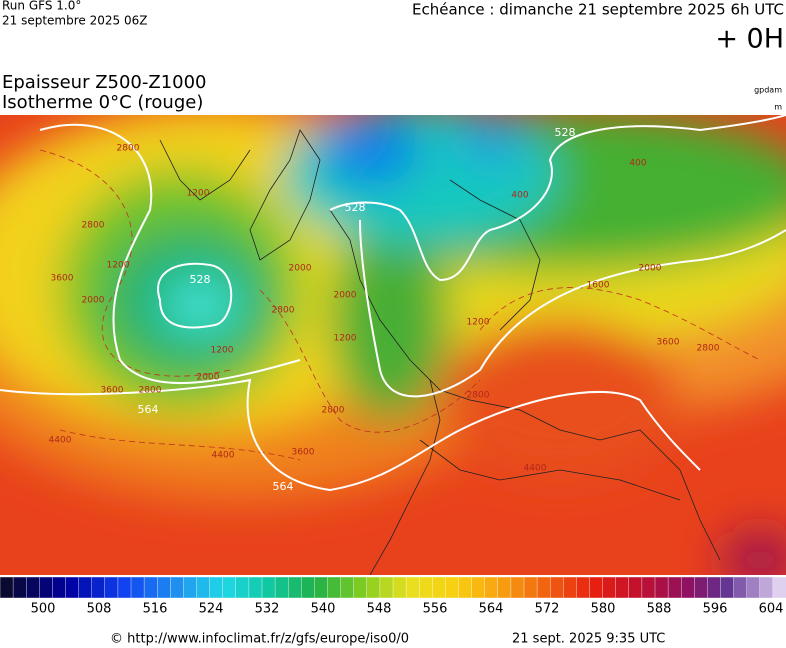 The height and width of the screenshot is (648, 786). I want to click on run-label: Run GFS 1.0°, so click(41, 6).